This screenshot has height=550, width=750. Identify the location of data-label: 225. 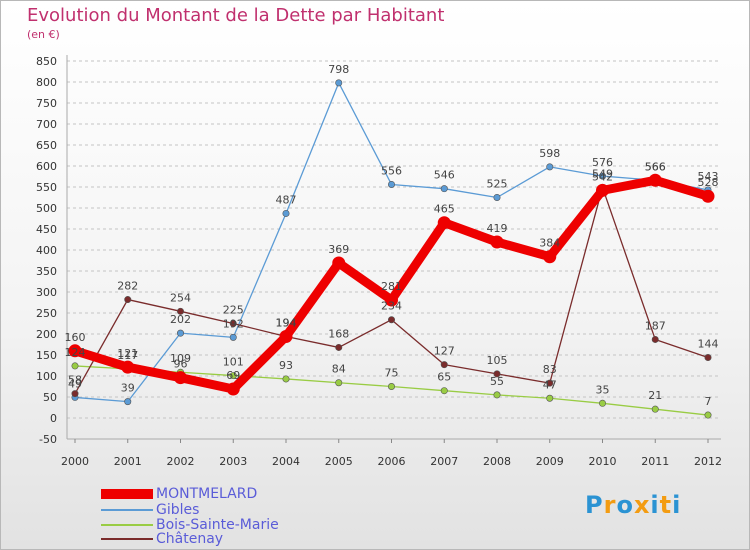
(233, 310).